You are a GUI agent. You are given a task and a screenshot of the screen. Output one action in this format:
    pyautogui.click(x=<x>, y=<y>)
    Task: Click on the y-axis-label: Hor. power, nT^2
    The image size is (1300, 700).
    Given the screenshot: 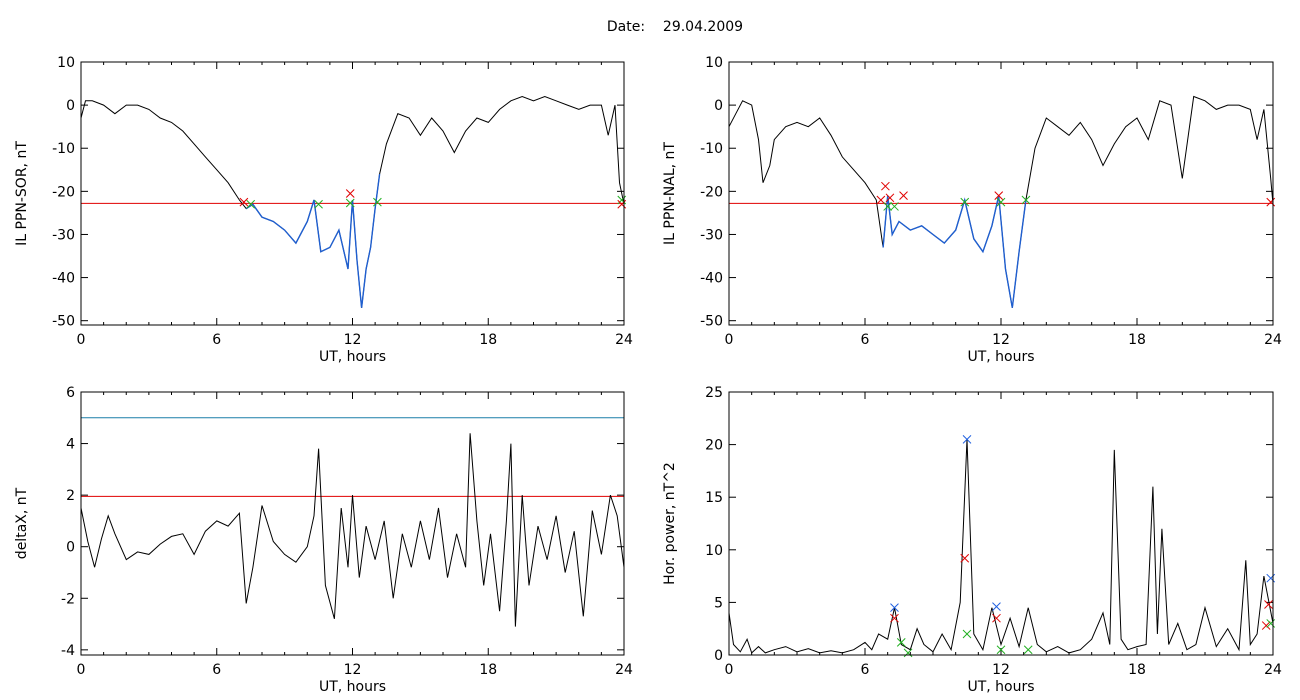 What is the action you would take?
    pyautogui.click(x=670, y=523)
    